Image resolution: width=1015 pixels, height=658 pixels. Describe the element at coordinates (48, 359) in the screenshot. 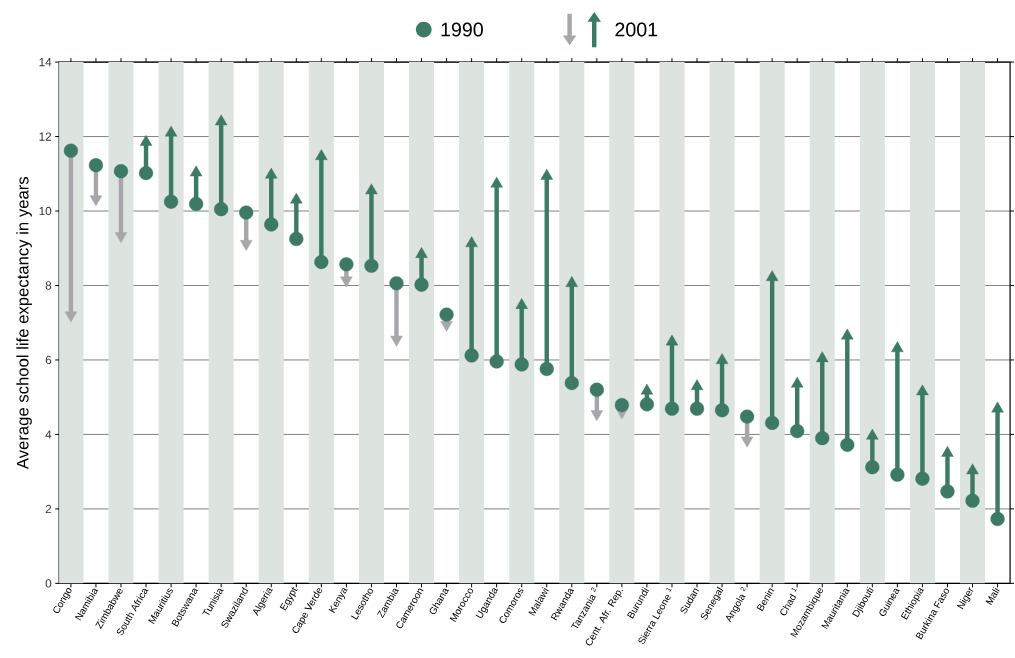

I see `y-tick-label: 6` at that location.